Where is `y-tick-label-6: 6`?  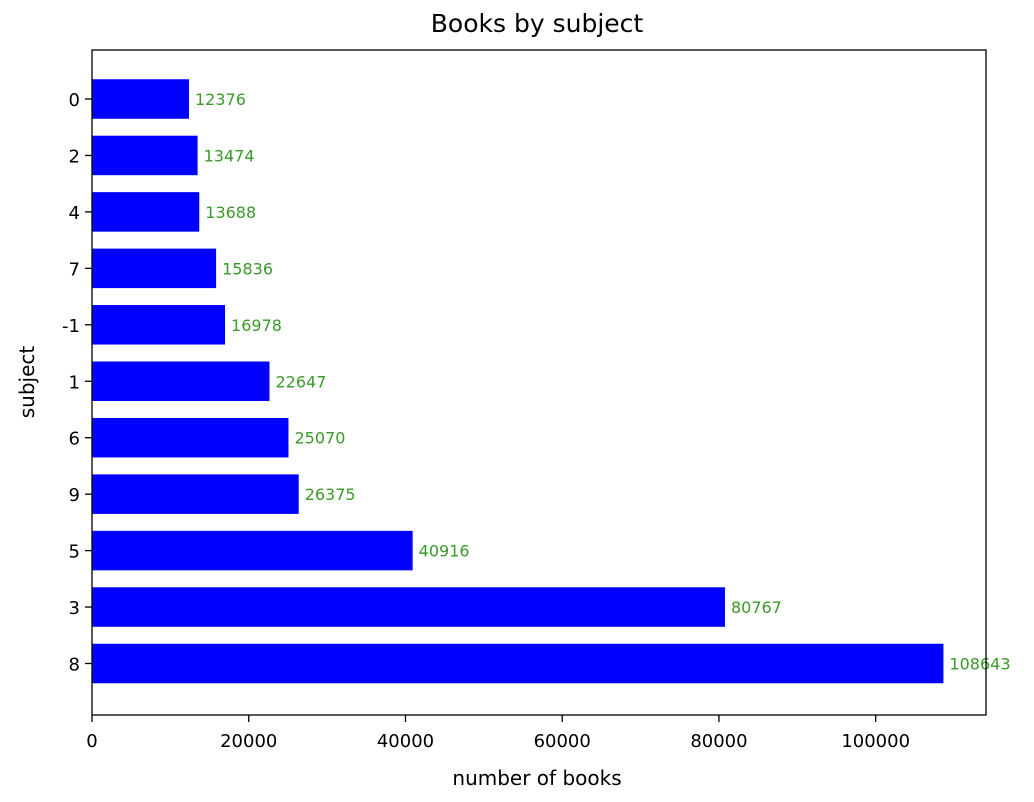
y-tick-label-6: 6 is located at coordinates (74, 439).